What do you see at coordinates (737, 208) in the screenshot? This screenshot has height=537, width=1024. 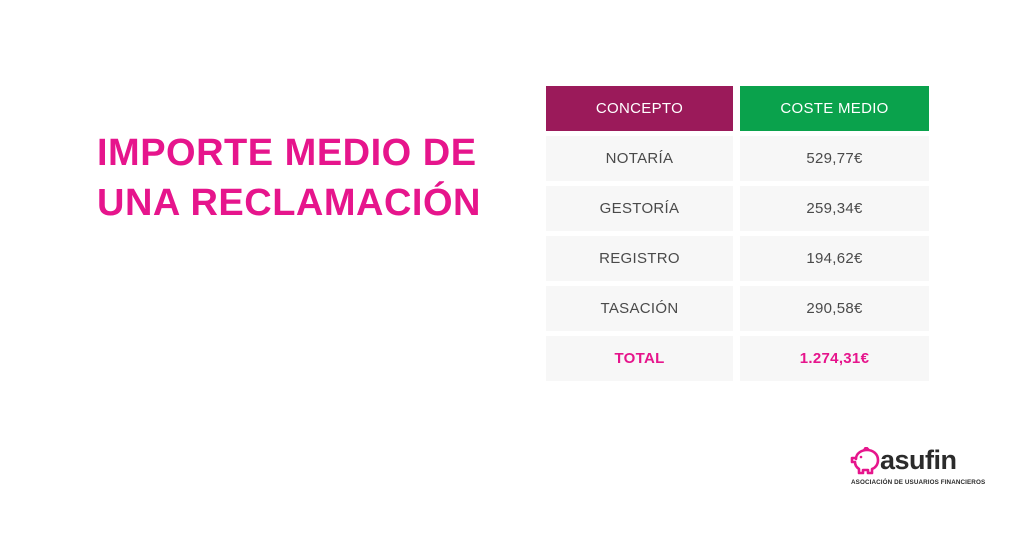 I see `table-row: GESTORÍA 259,34€` at bounding box center [737, 208].